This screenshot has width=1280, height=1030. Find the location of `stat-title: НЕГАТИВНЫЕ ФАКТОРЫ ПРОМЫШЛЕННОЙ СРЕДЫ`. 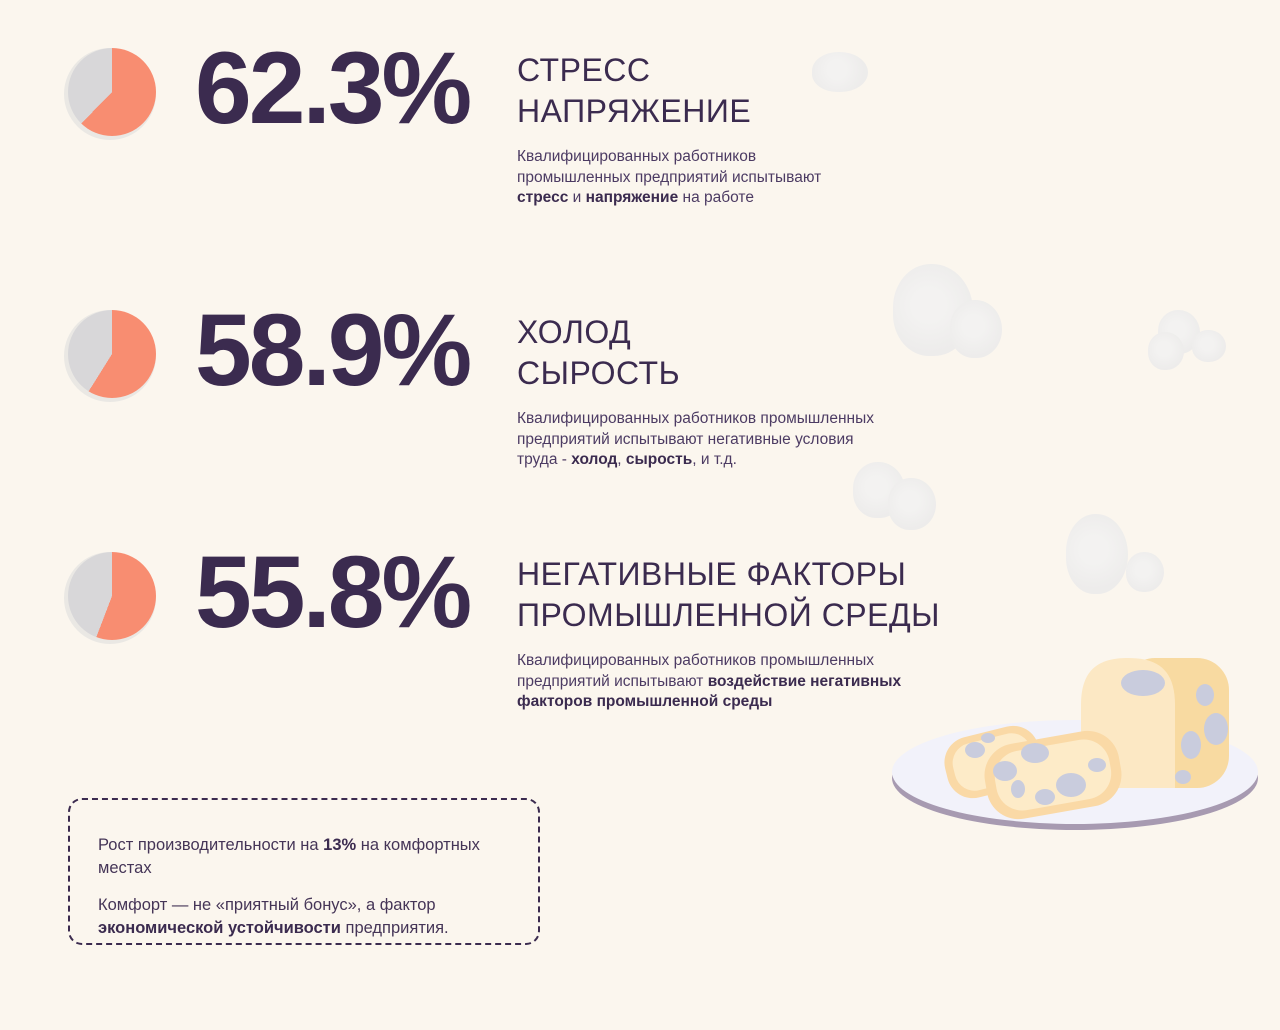

stat-title: НЕГАТИВНЫЕ ФАКТОРЫ ПРОМЫШЛЕННОЙ СРЕДЫ is located at coordinates (728, 594).